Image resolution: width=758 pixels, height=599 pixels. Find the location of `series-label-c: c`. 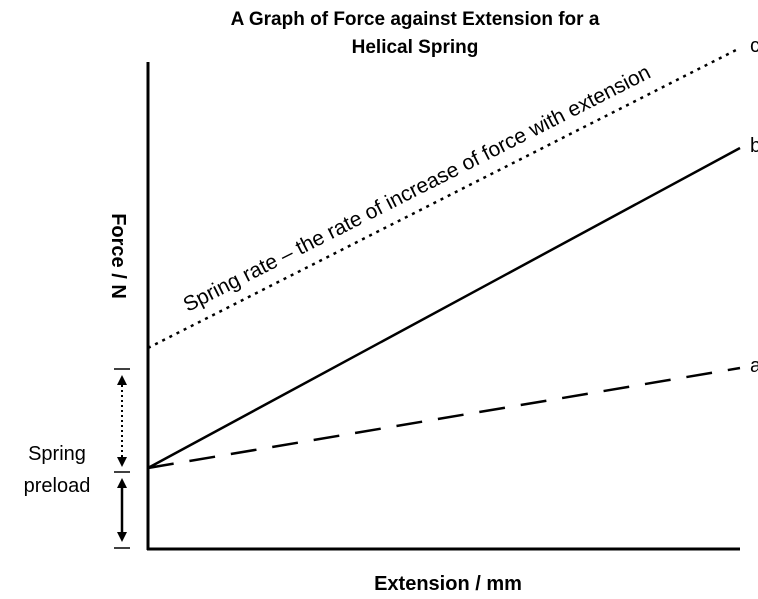

series-label-c: c is located at coordinates (754, 46).